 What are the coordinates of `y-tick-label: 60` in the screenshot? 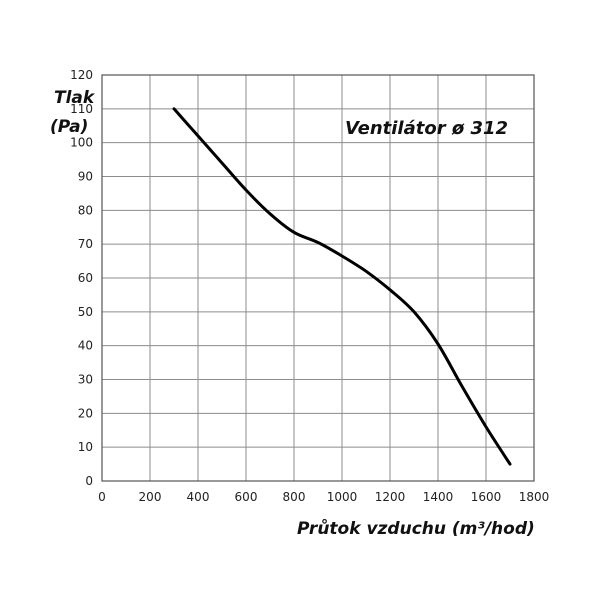 It's located at (85, 278).